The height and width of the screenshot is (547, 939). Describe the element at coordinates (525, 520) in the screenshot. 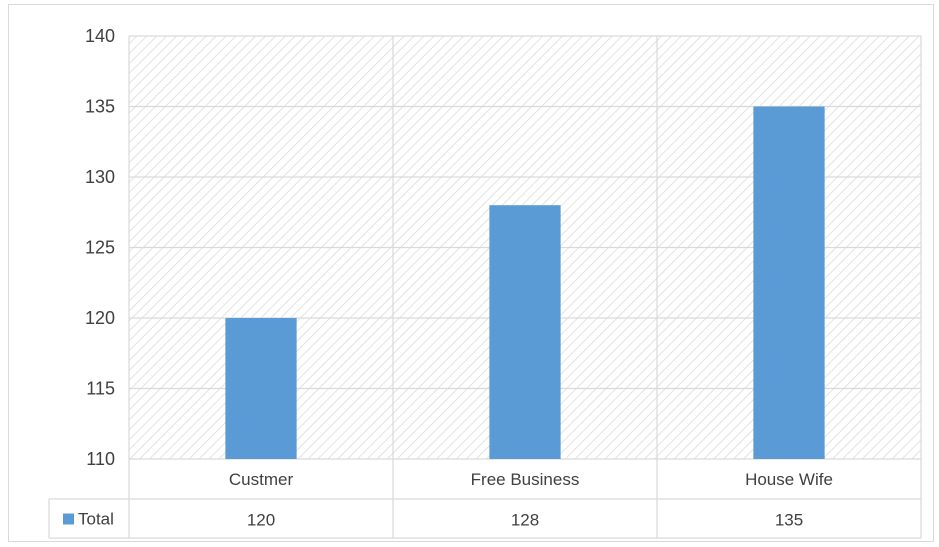

I see `data-table-value-1: 128` at that location.